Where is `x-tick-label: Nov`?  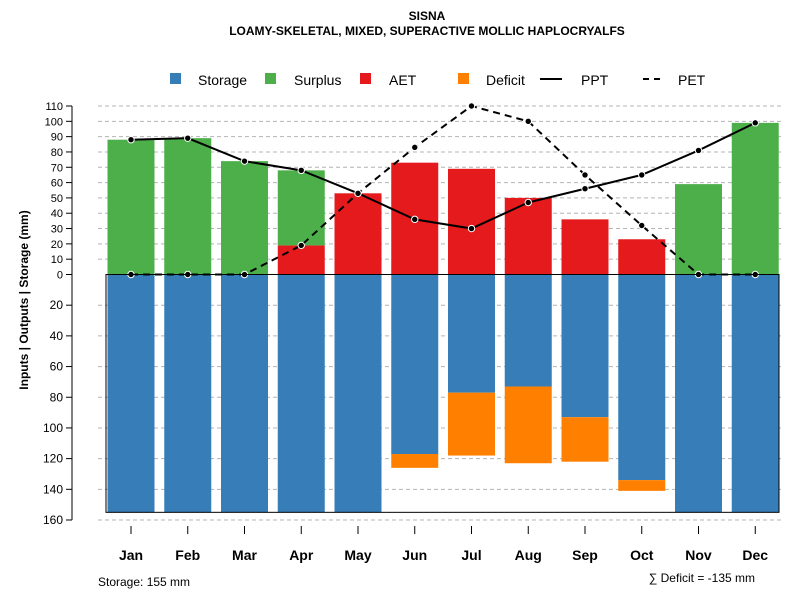 x-tick-label: Nov is located at coordinates (698, 555).